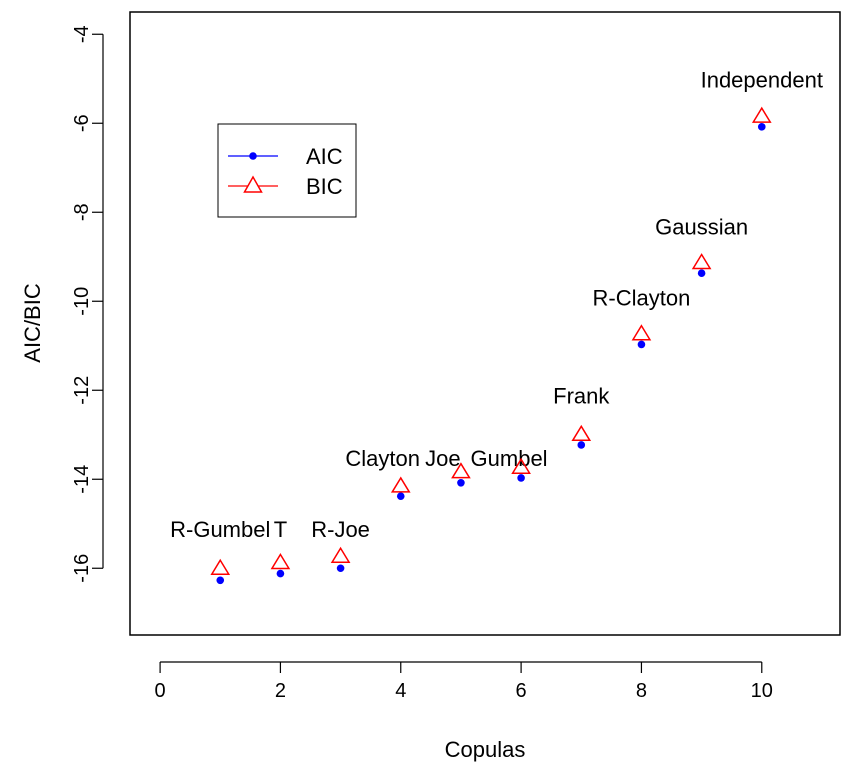  What do you see at coordinates (324, 156) in the screenshot?
I see `legend-aic-label: AIC` at bounding box center [324, 156].